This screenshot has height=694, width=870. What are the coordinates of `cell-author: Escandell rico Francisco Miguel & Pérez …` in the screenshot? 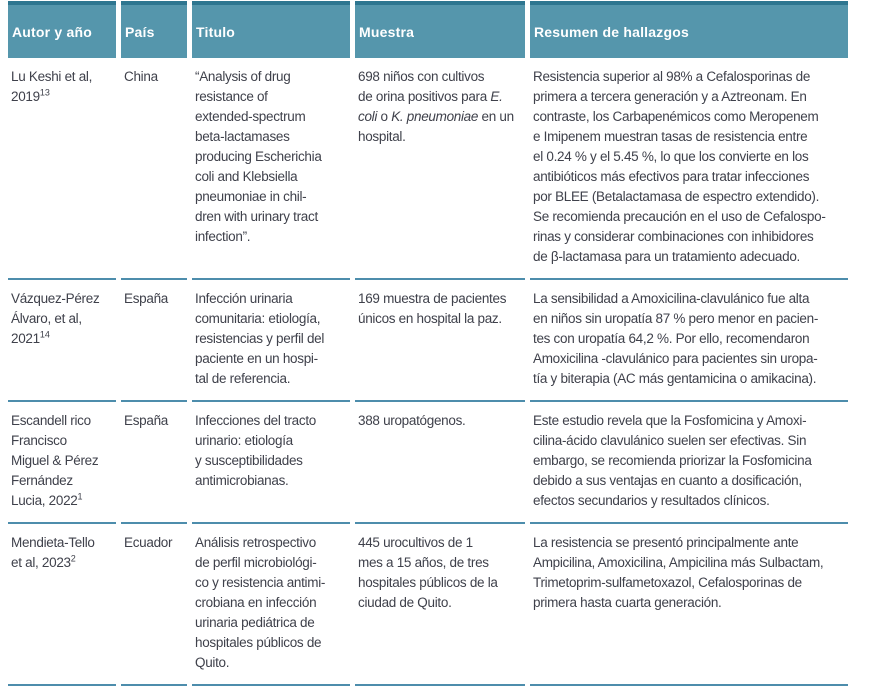 It's located at (62, 463).